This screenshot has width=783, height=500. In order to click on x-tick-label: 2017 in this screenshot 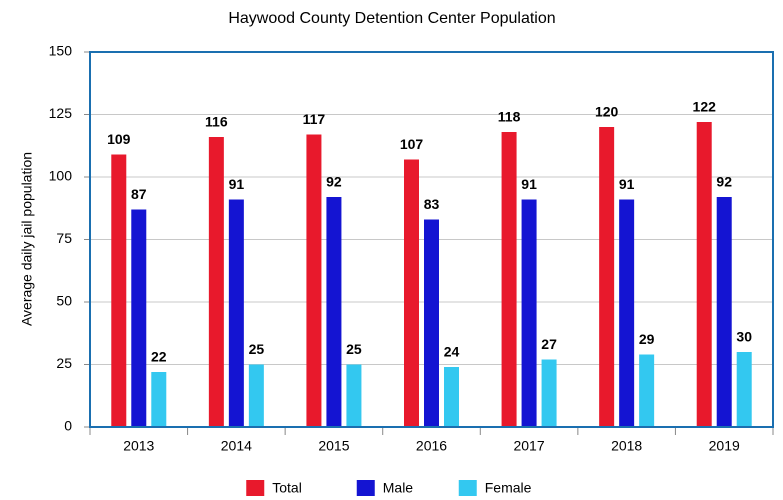, I will do `click(528, 446)`.